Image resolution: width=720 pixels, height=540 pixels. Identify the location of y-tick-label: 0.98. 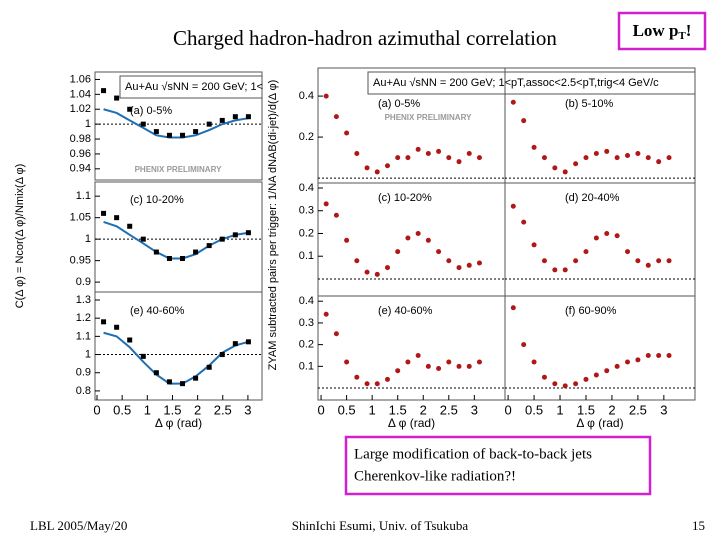
(80, 139).